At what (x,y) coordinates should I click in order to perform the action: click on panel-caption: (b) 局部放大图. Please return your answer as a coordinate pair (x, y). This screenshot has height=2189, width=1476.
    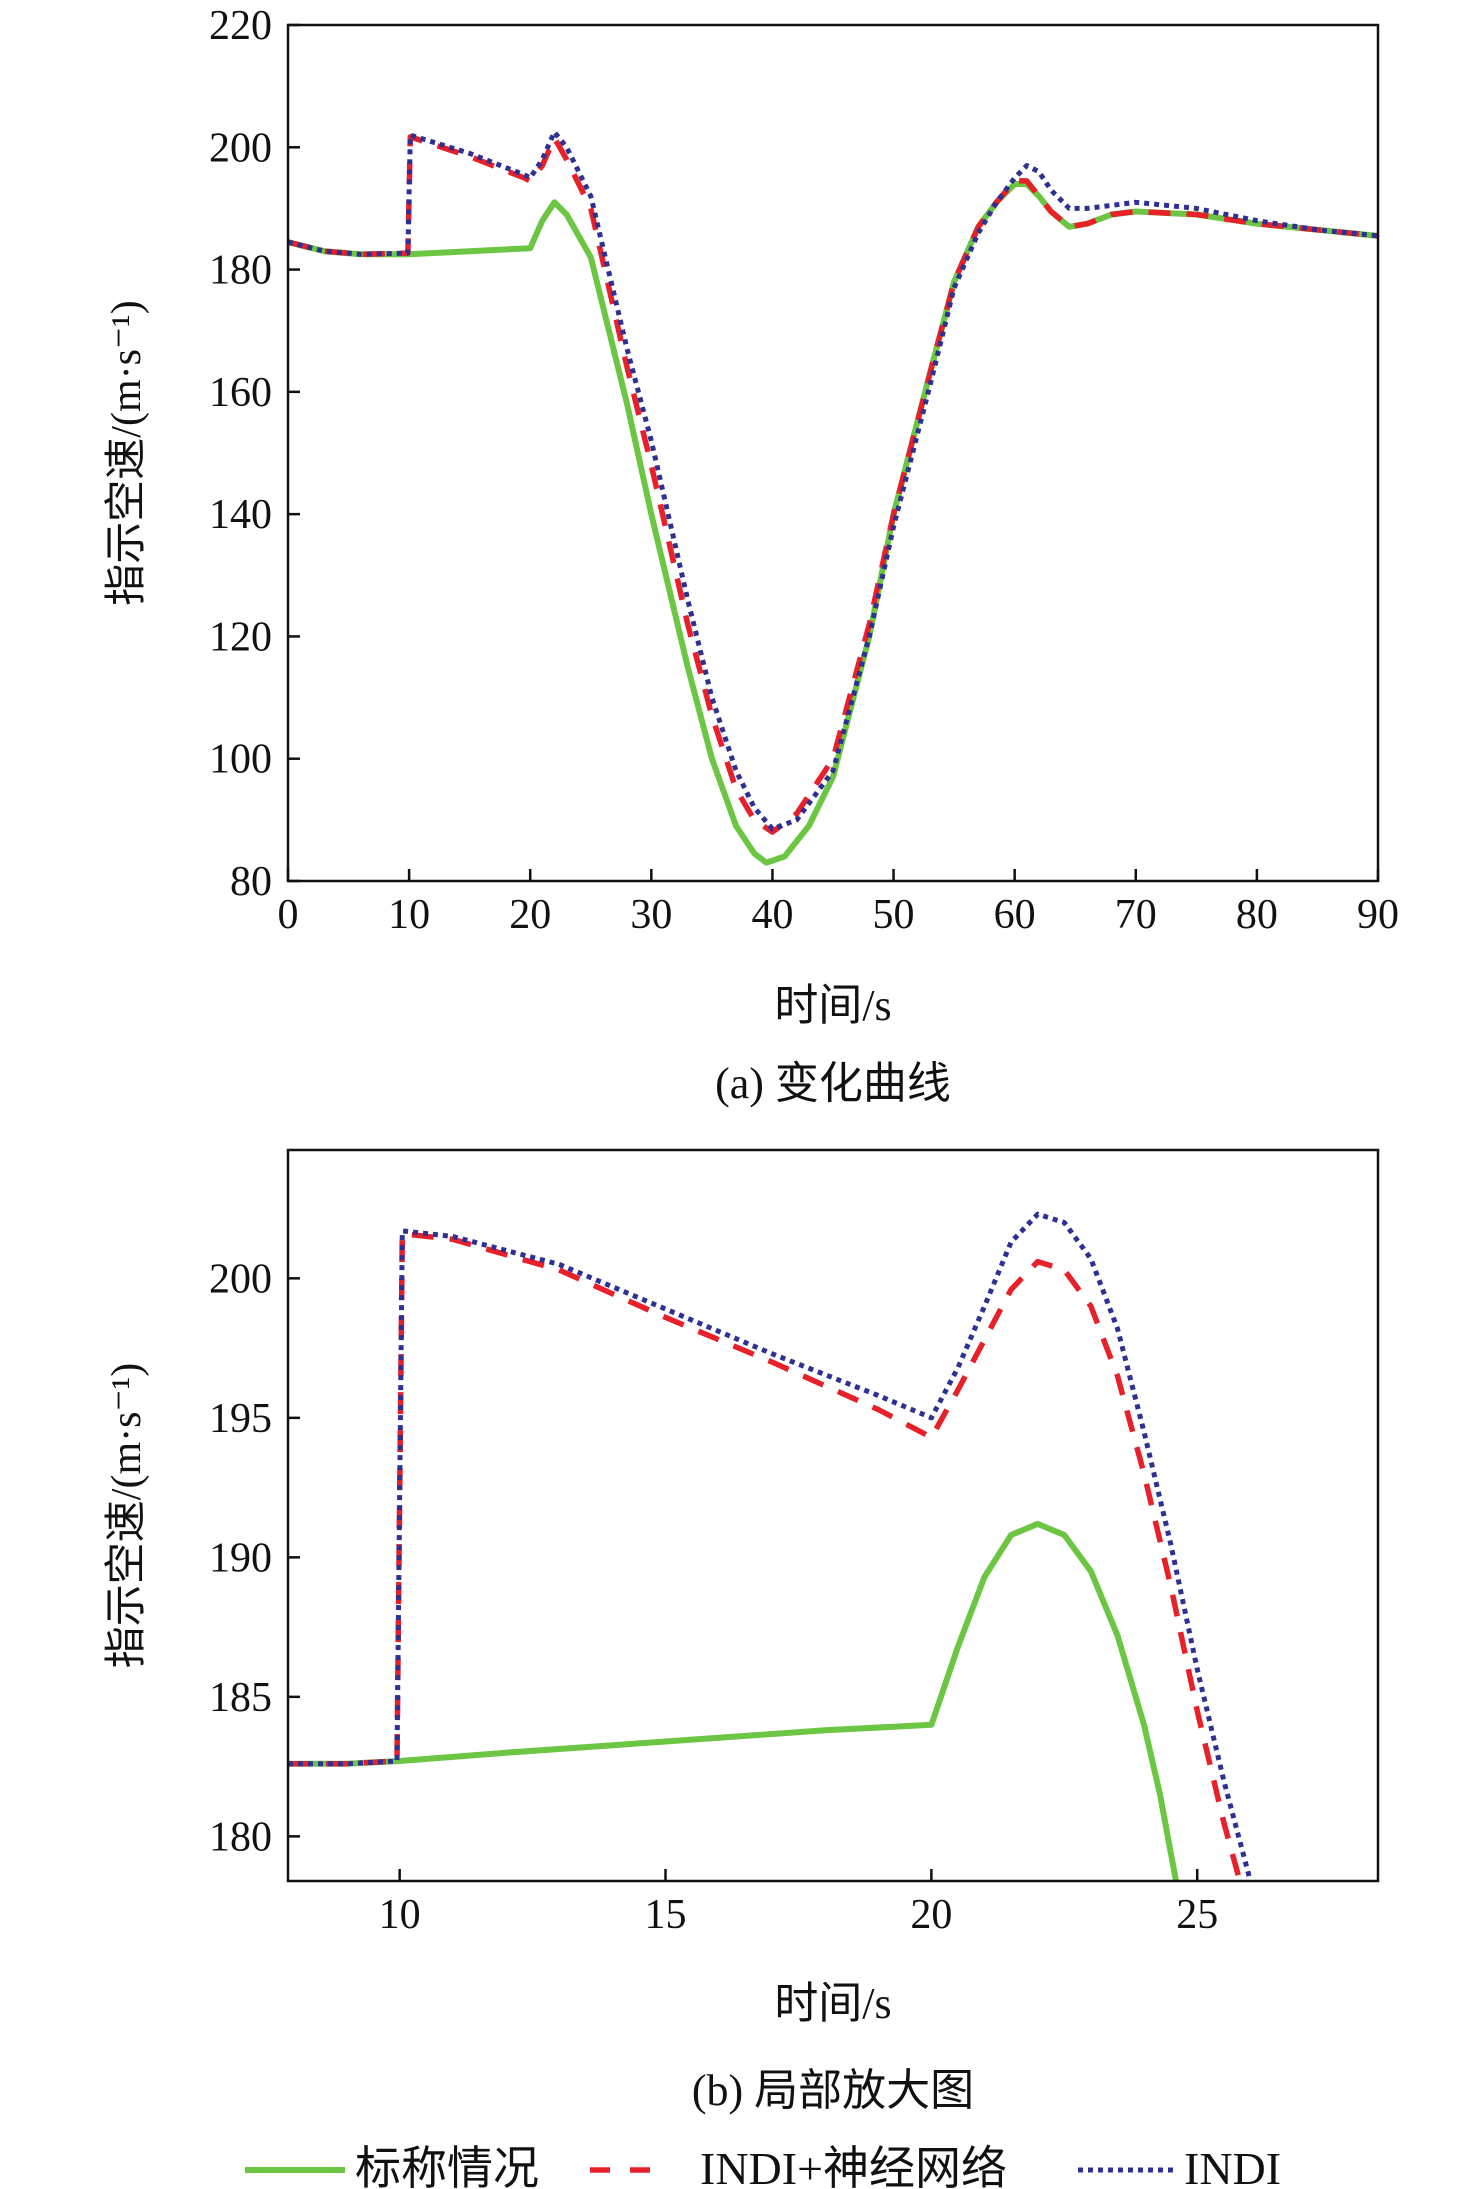
    Looking at the image, I should click on (833, 2090).